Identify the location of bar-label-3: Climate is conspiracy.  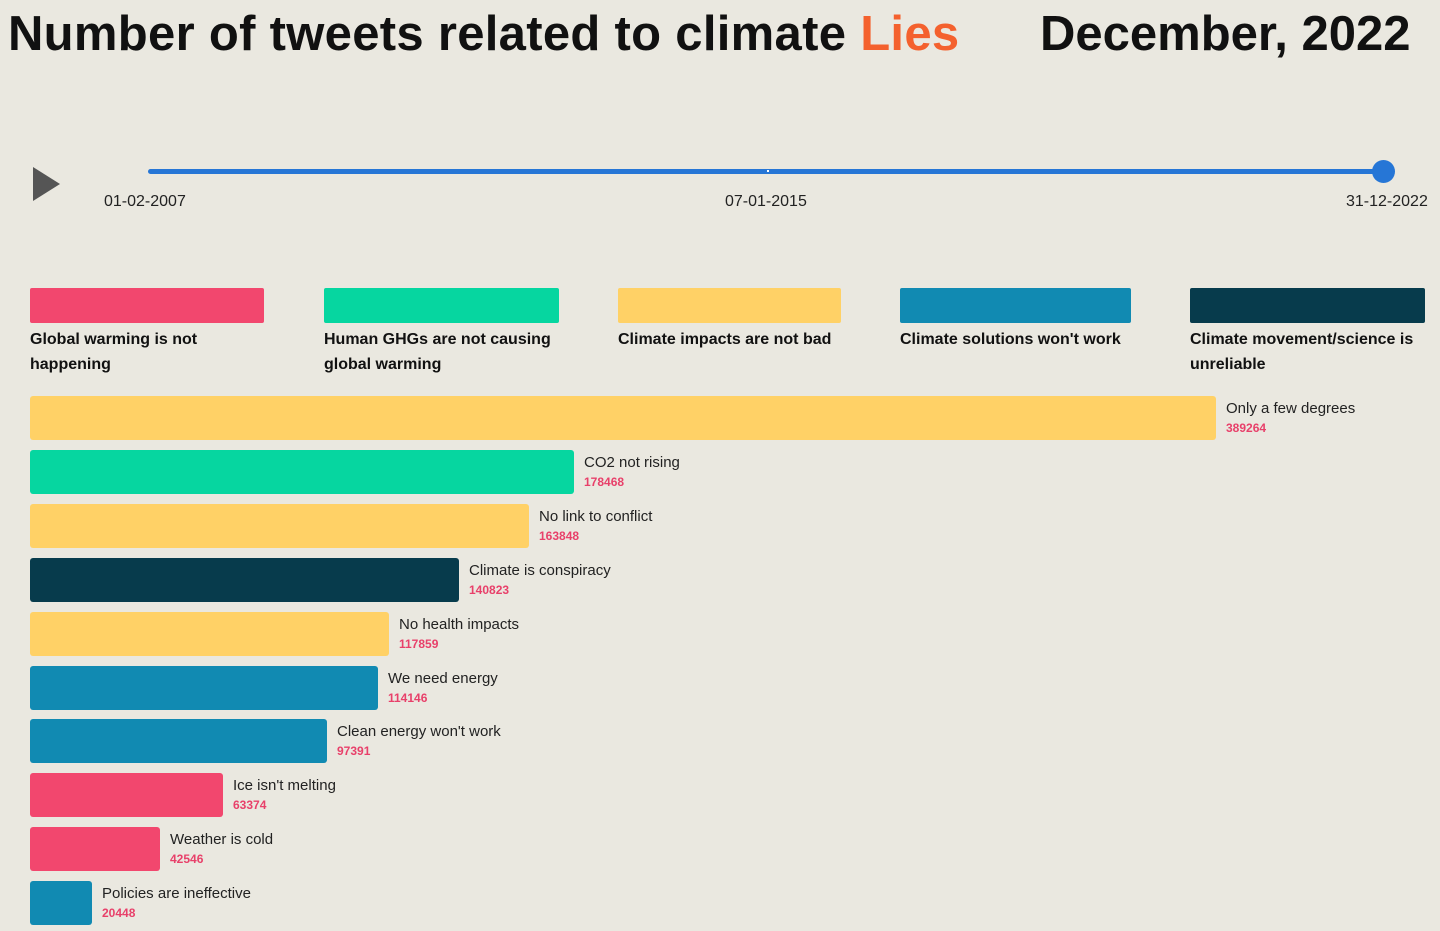
(540, 570).